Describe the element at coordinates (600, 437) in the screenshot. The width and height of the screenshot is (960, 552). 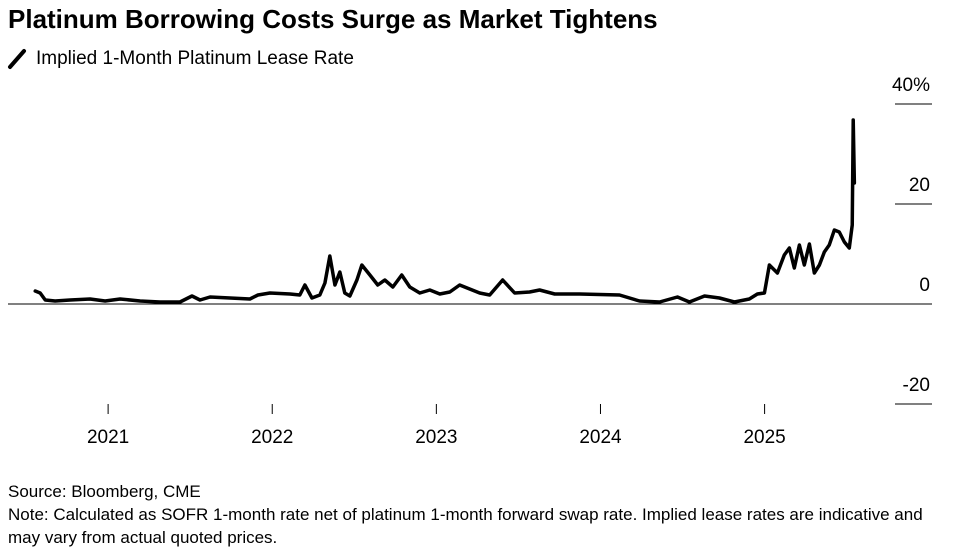
I see `x-tick-label: 2024` at that location.